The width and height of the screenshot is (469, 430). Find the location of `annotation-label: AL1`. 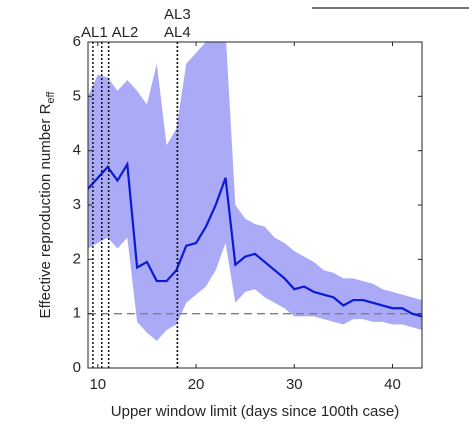

annotation-label: AL1 is located at coordinates (94, 32).